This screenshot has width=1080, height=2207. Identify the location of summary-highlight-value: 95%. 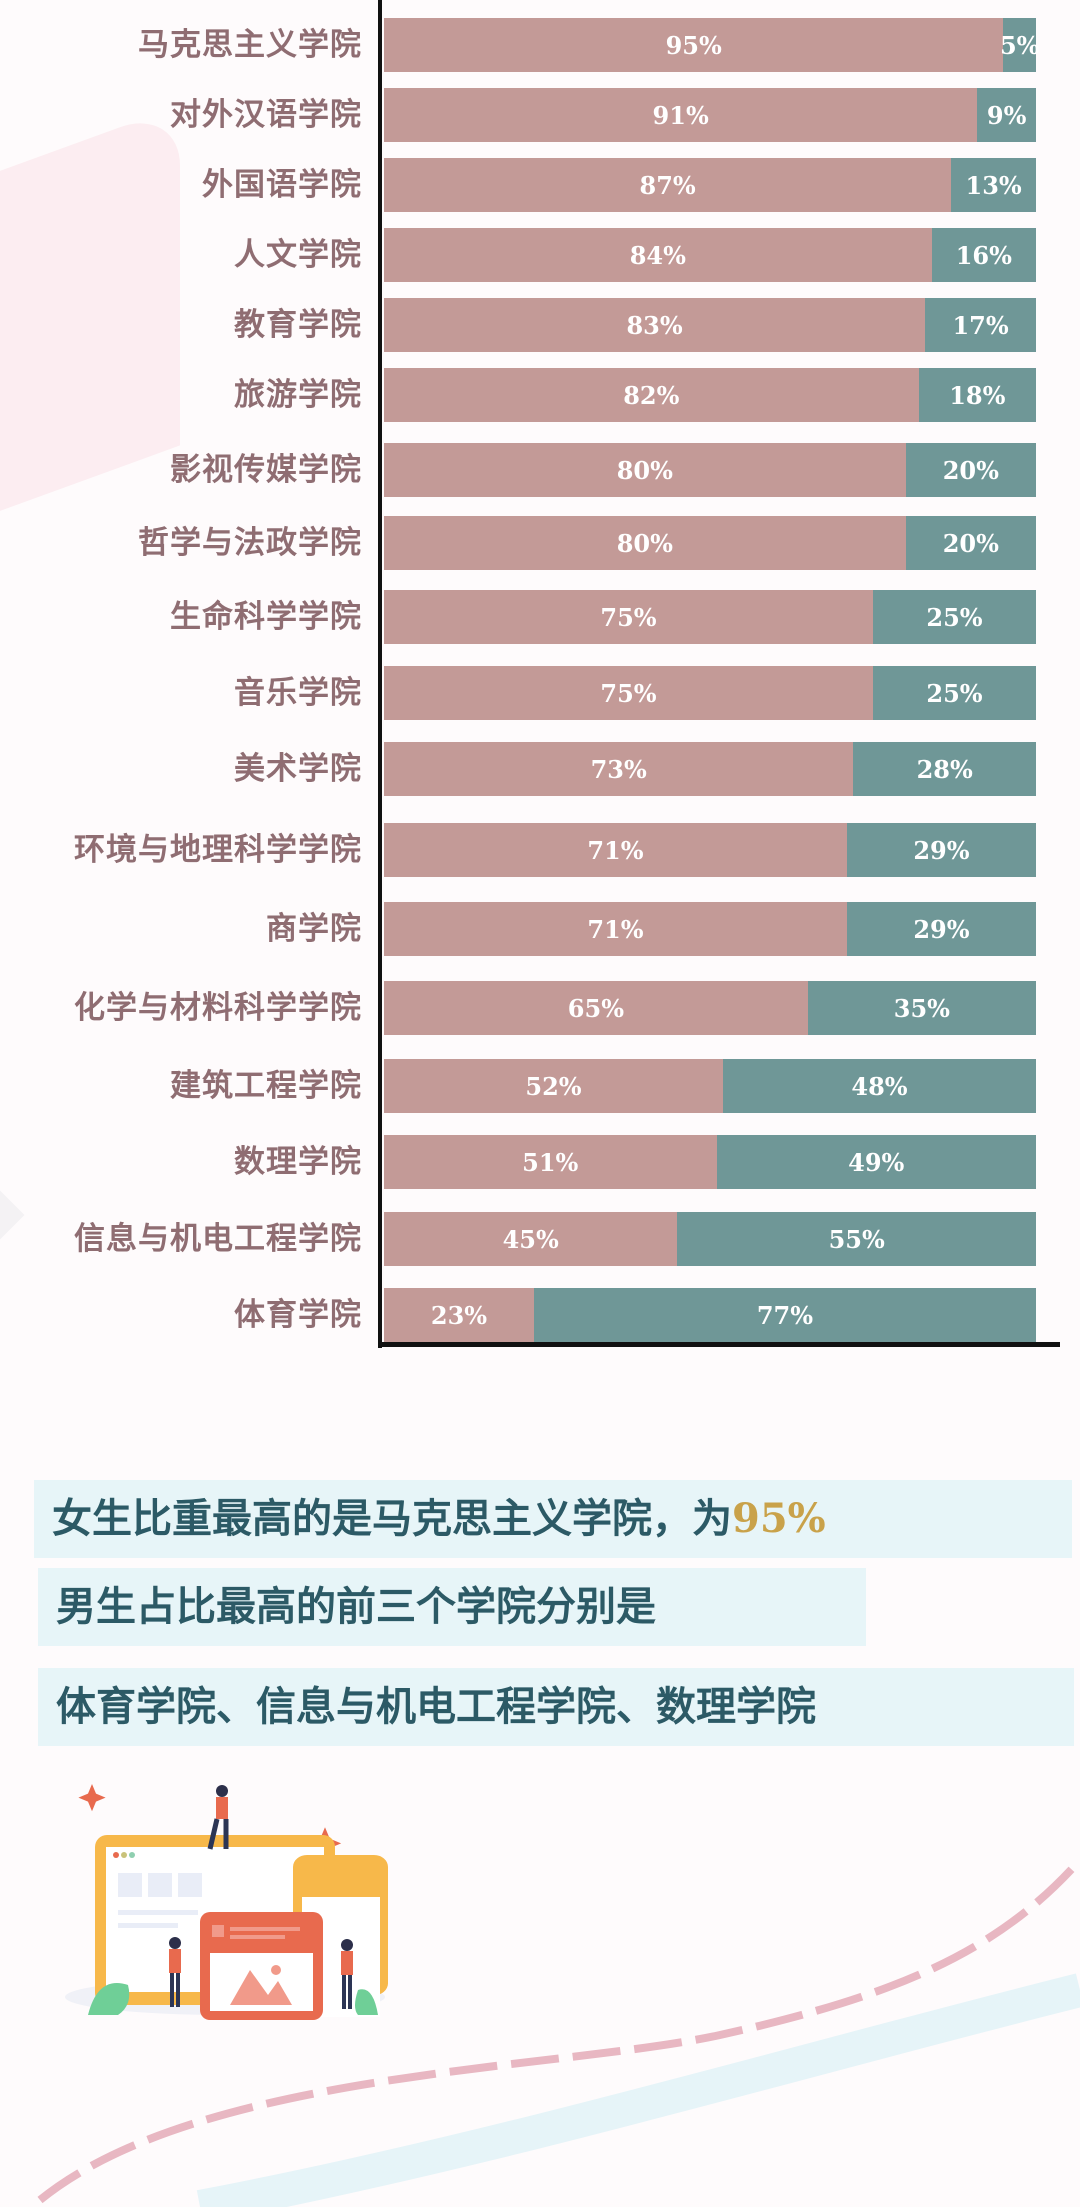
(779, 1518).